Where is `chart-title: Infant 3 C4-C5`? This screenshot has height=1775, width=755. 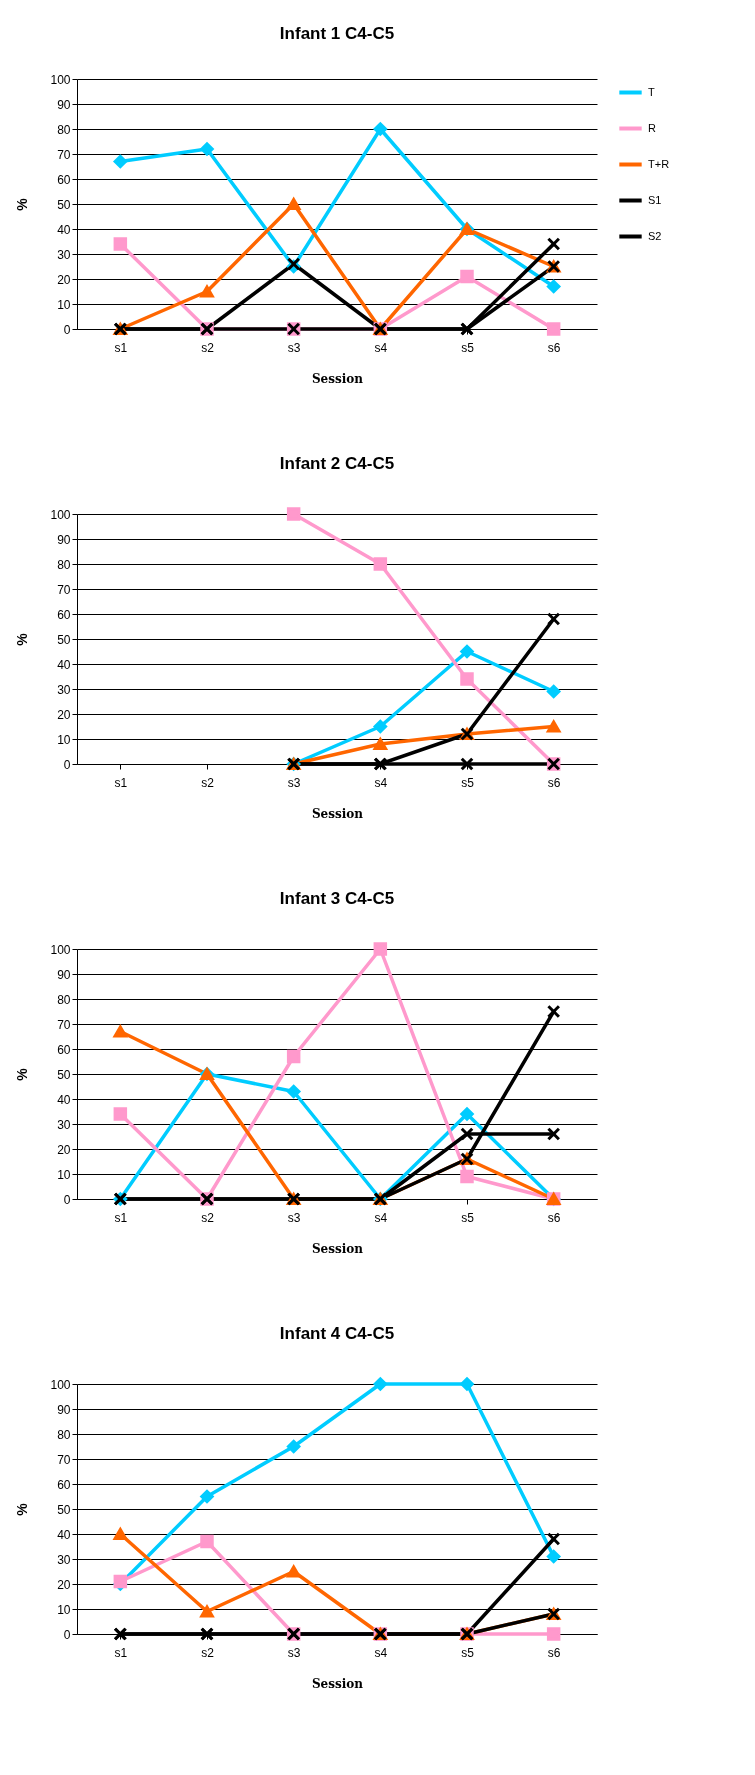
chart-title: Infant 3 C4-C5 is located at coordinates (337, 898).